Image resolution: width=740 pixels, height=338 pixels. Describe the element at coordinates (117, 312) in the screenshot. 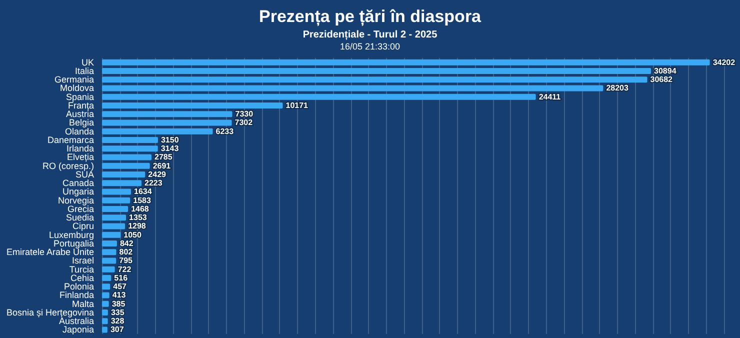

I see `data-label: 335` at that location.